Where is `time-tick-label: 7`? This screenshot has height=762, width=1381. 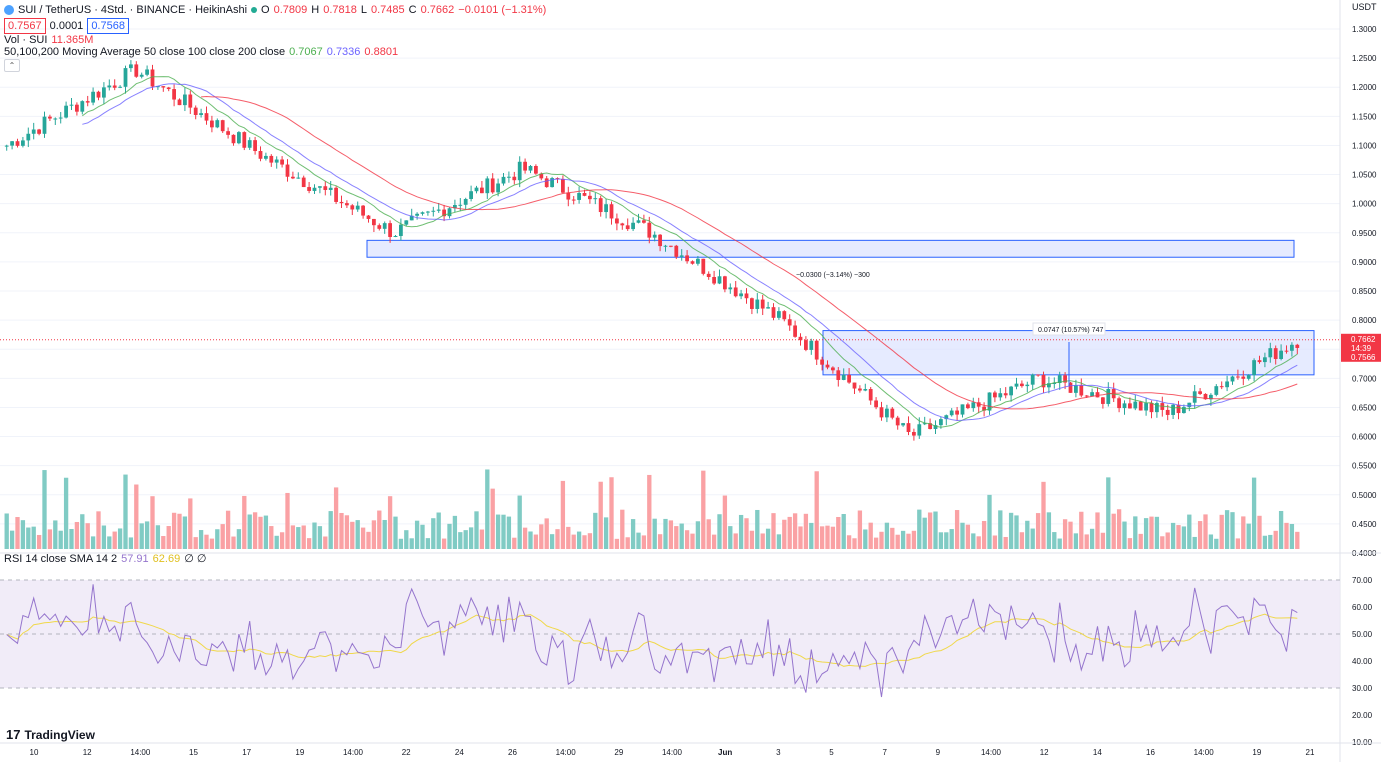 time-tick-label: 7 is located at coordinates (884, 752).